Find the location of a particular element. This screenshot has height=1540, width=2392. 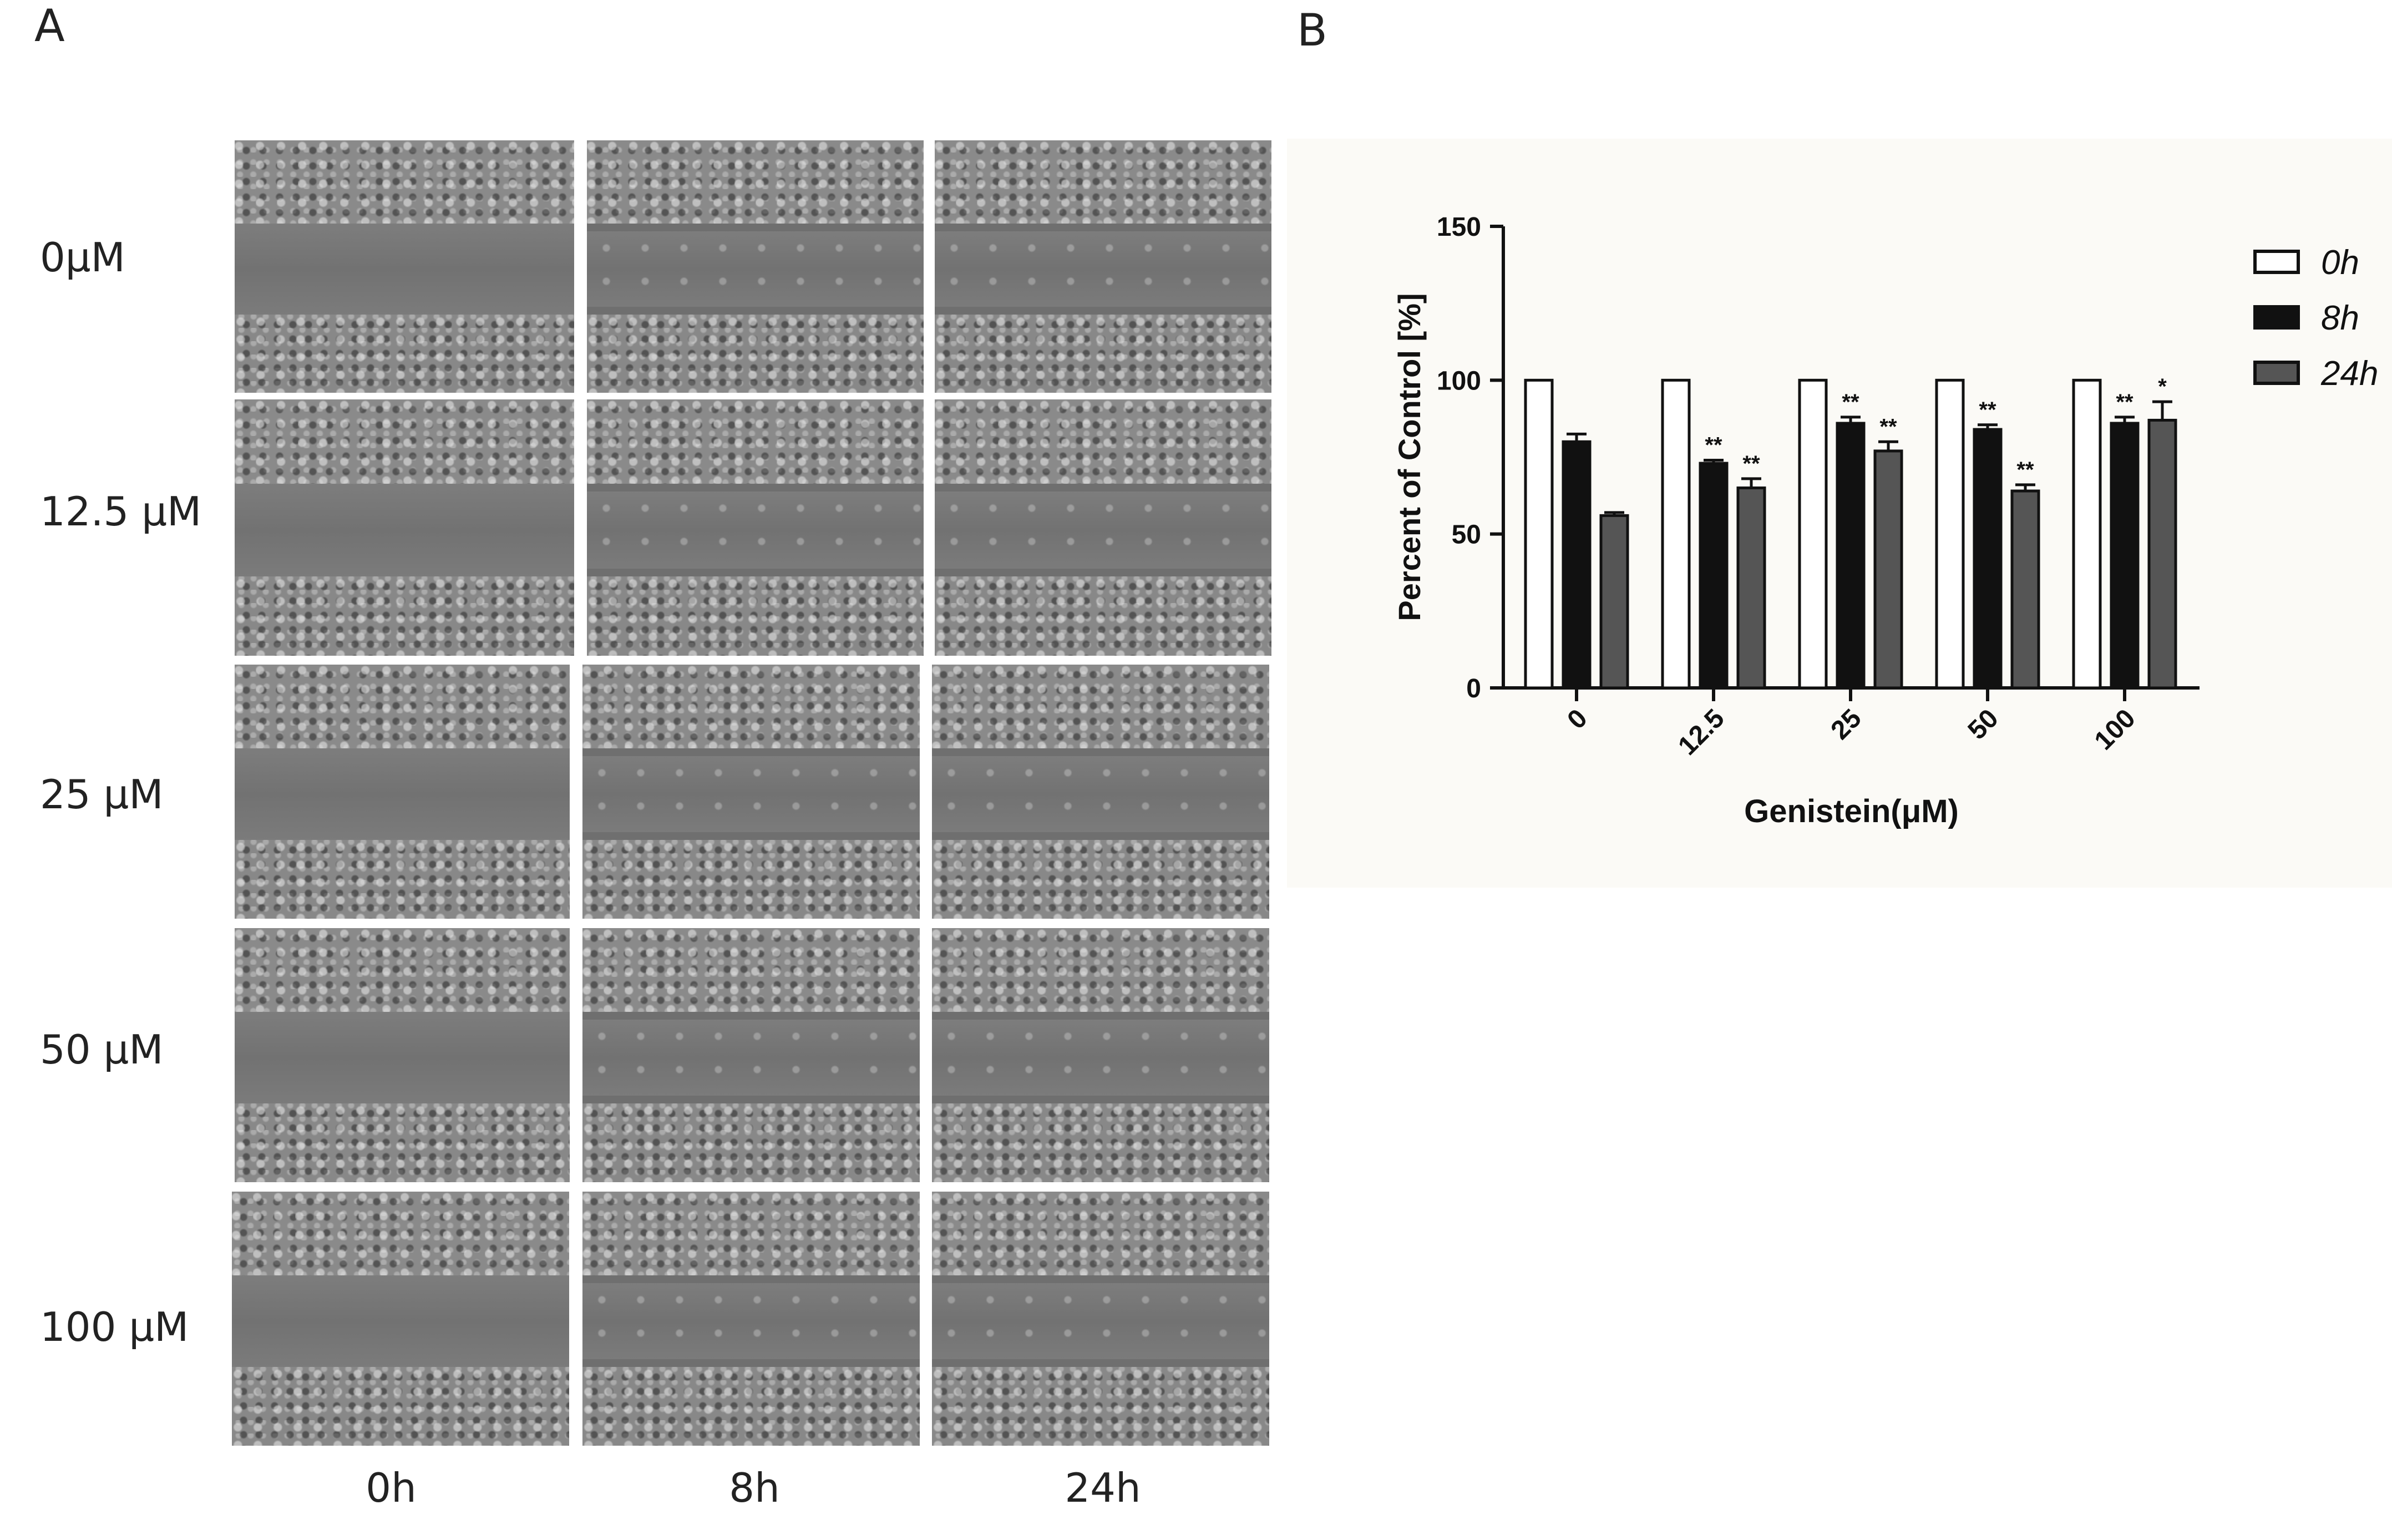

y-tick-label: 0 is located at coordinates (1473, 688).